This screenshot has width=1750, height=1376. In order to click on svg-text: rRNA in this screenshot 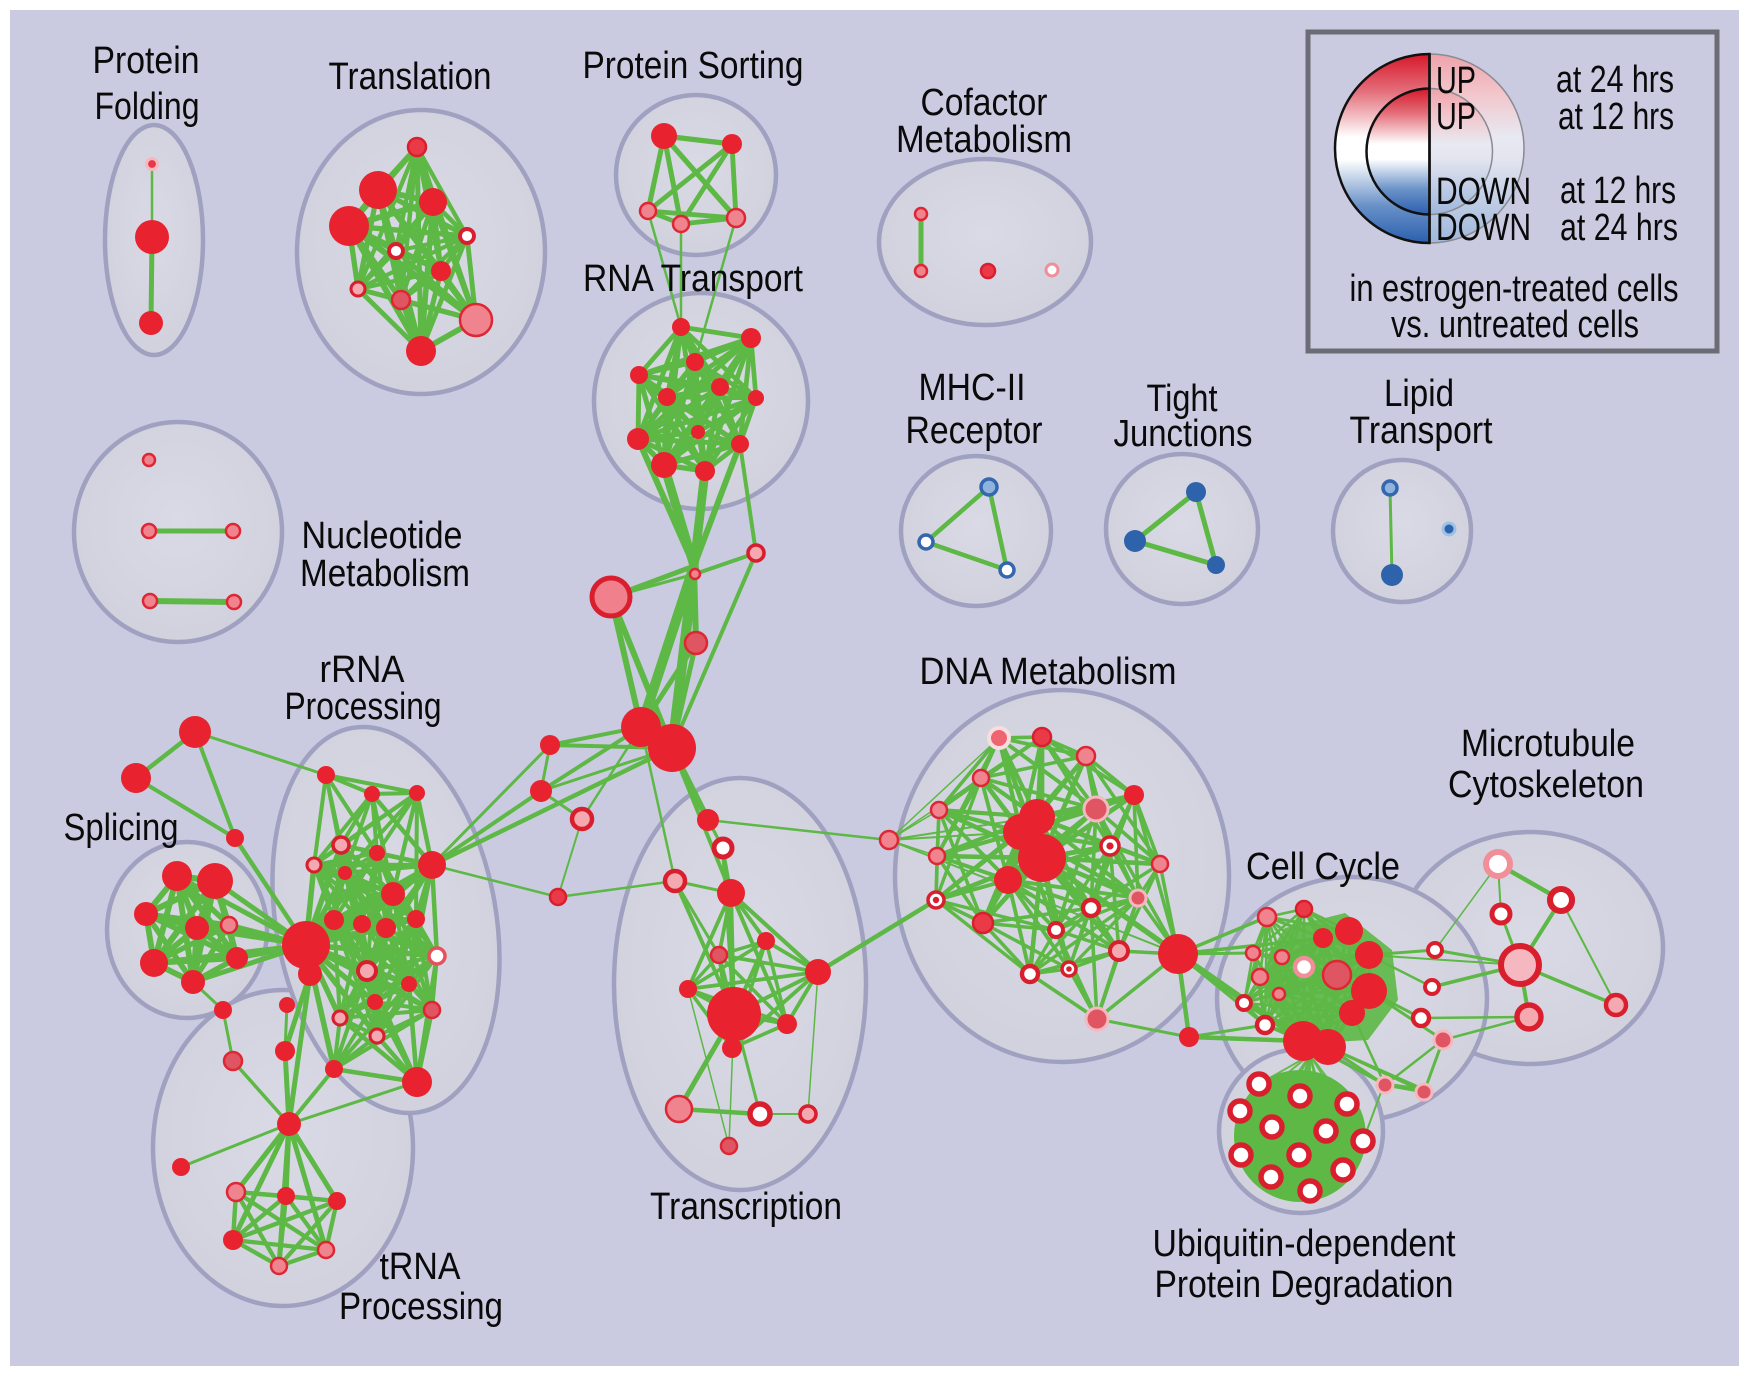, I will do `click(363, 670)`.